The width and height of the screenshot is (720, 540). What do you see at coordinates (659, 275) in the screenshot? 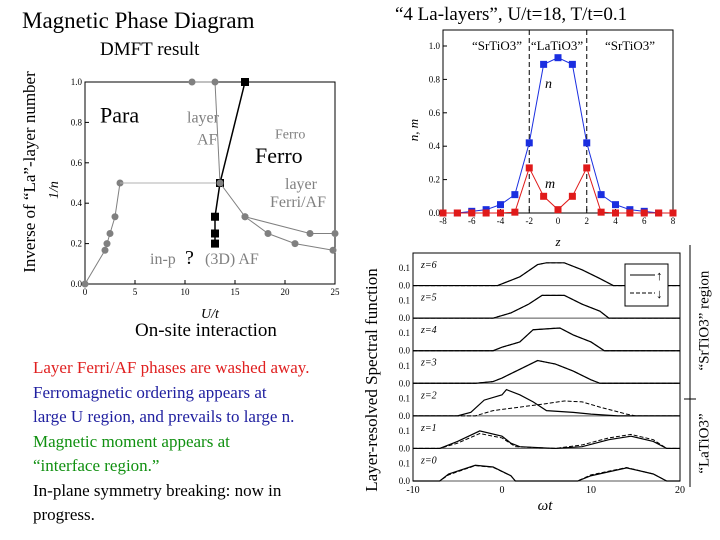
I see `legend-label-up: ↑` at bounding box center [659, 275].